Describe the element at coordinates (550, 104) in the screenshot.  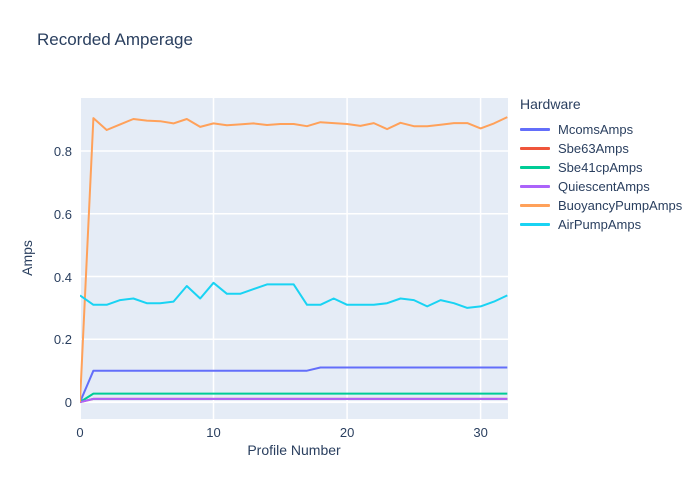
I see `legend-title: Hardware` at that location.